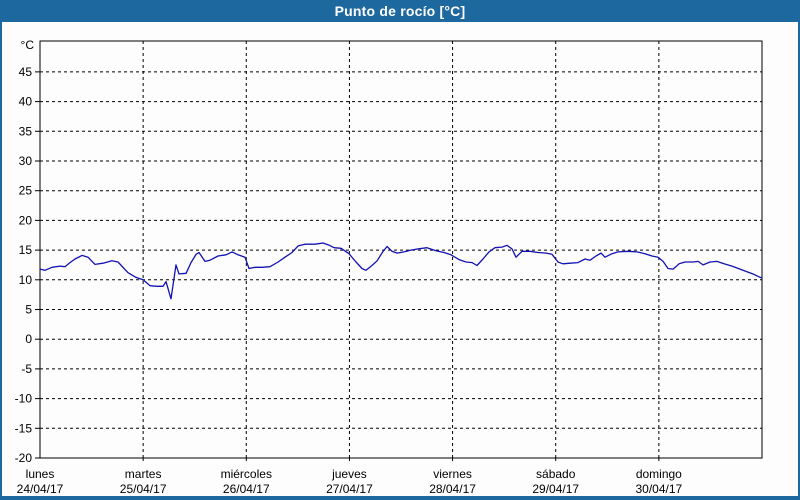  I want to click on x-date-label: 29/04/17, so click(555, 489).